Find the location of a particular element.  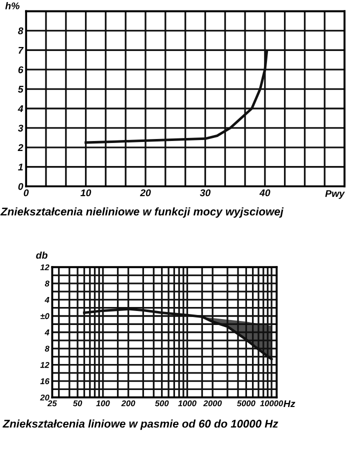

x-tick-label: 10000 is located at coordinates (272, 403).